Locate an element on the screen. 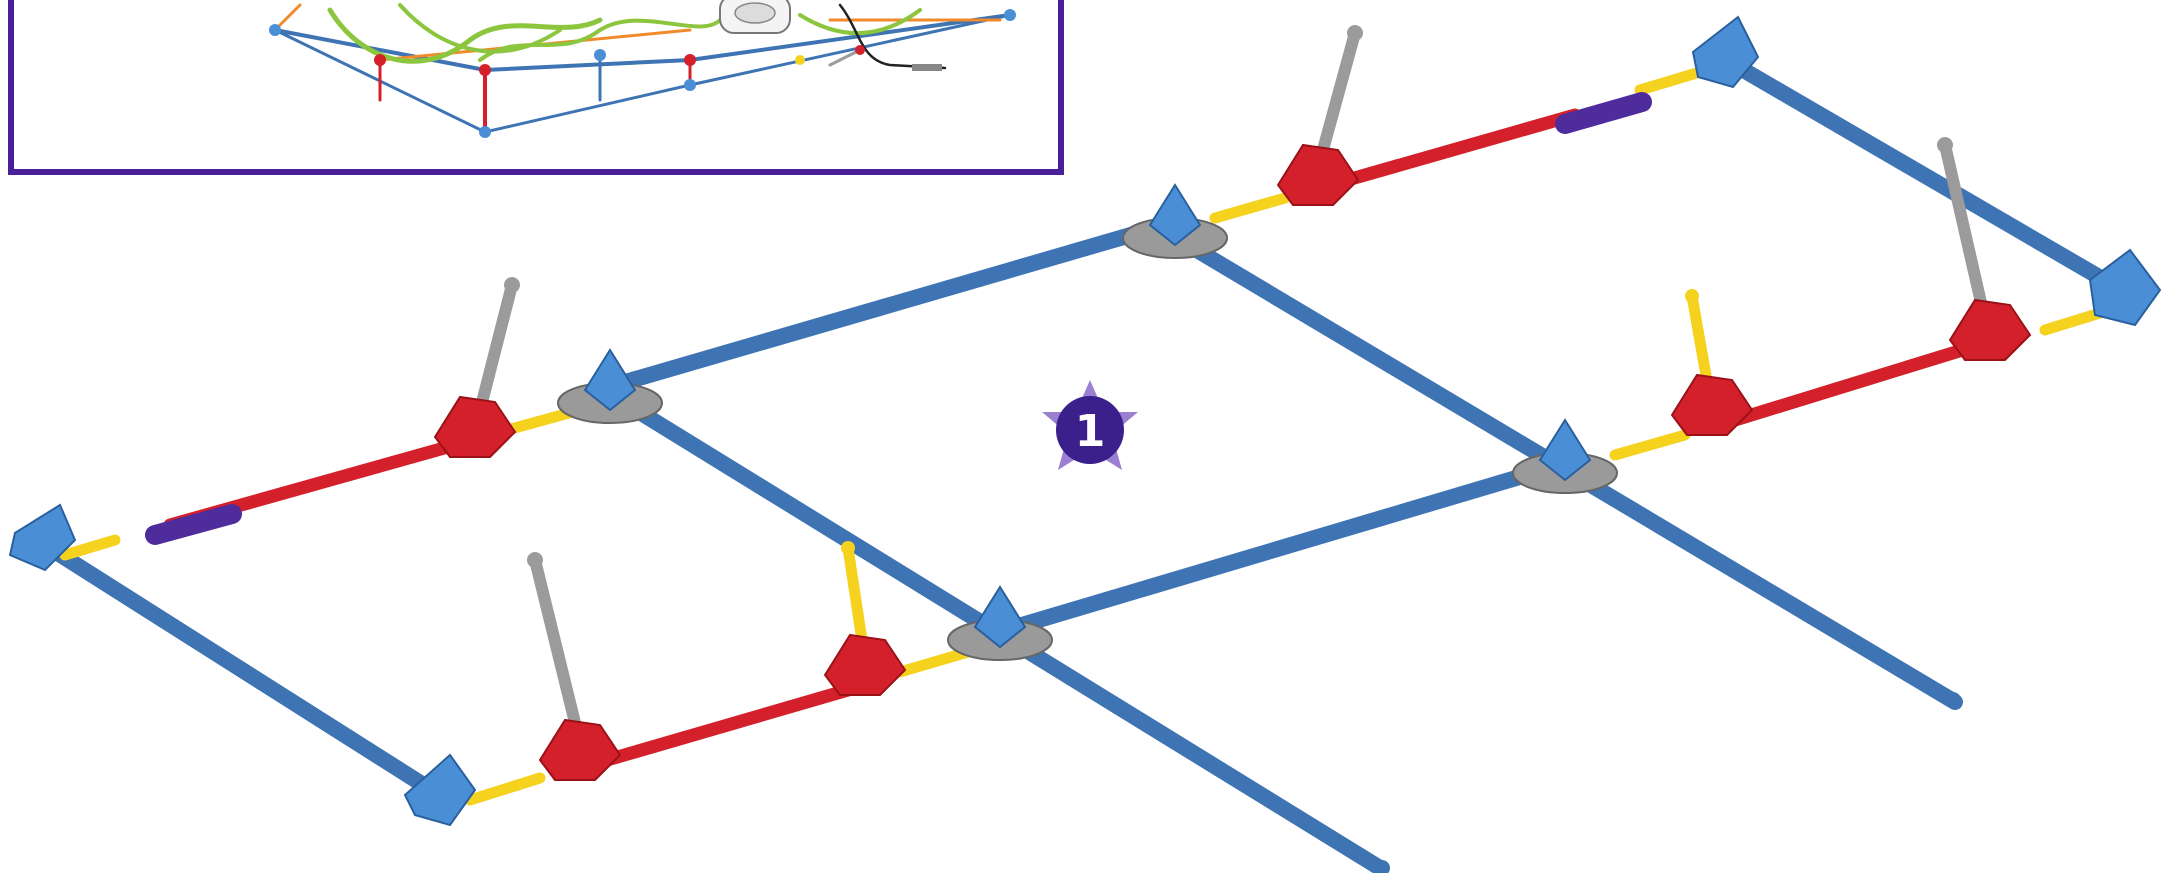  blue-connector-back-end is located at coordinates (1725, 52).